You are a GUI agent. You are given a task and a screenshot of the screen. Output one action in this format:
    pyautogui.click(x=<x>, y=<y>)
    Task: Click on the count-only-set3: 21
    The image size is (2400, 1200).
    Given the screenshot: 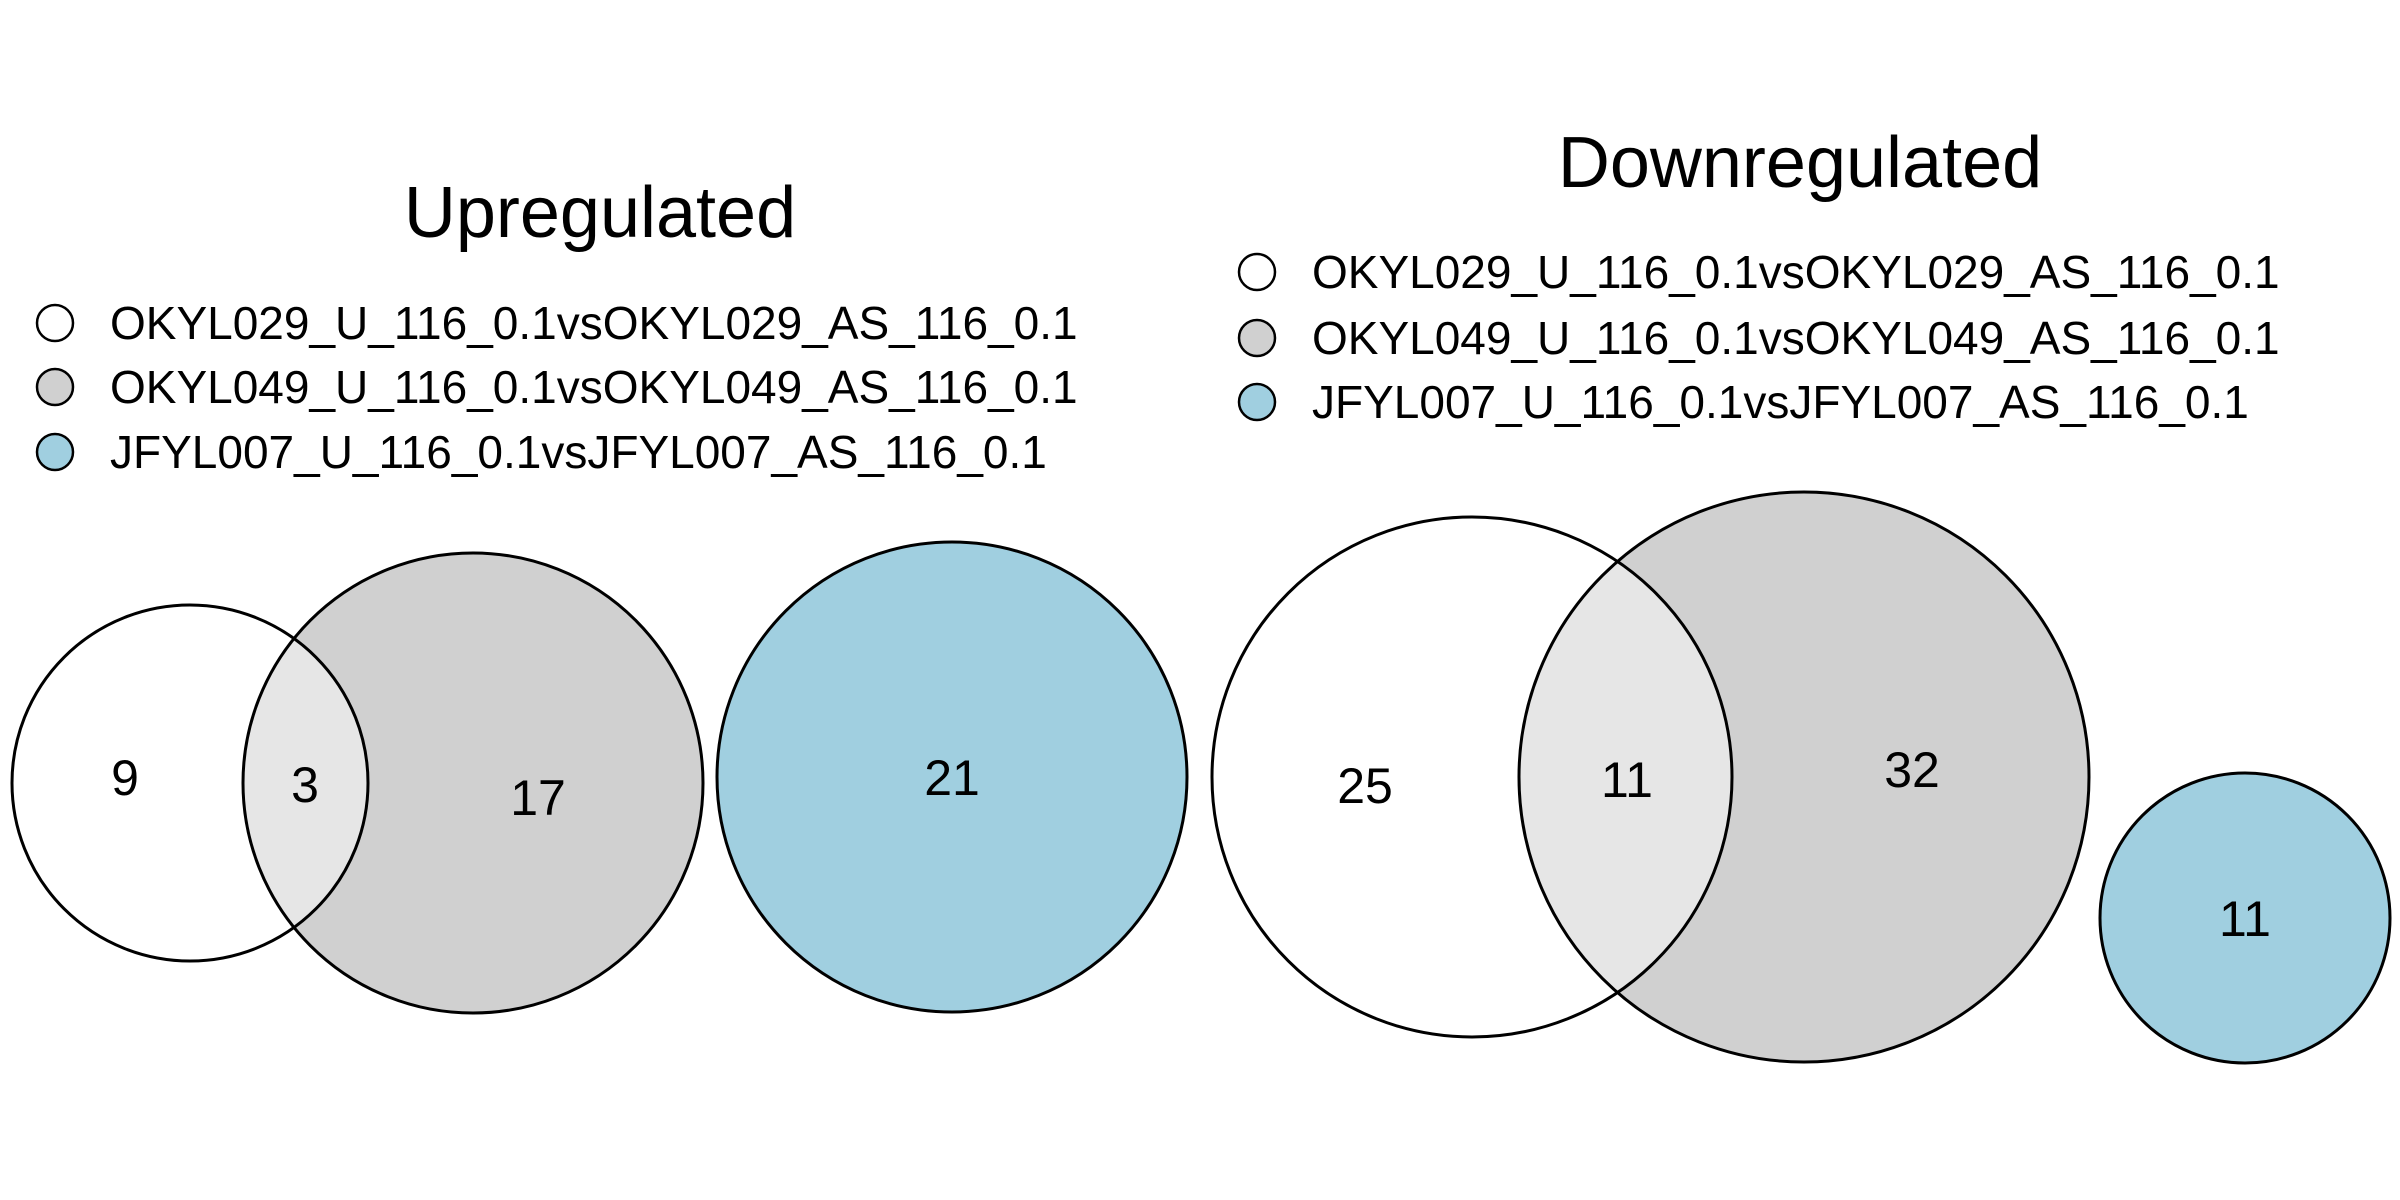 What is the action you would take?
    pyautogui.click(x=952, y=778)
    